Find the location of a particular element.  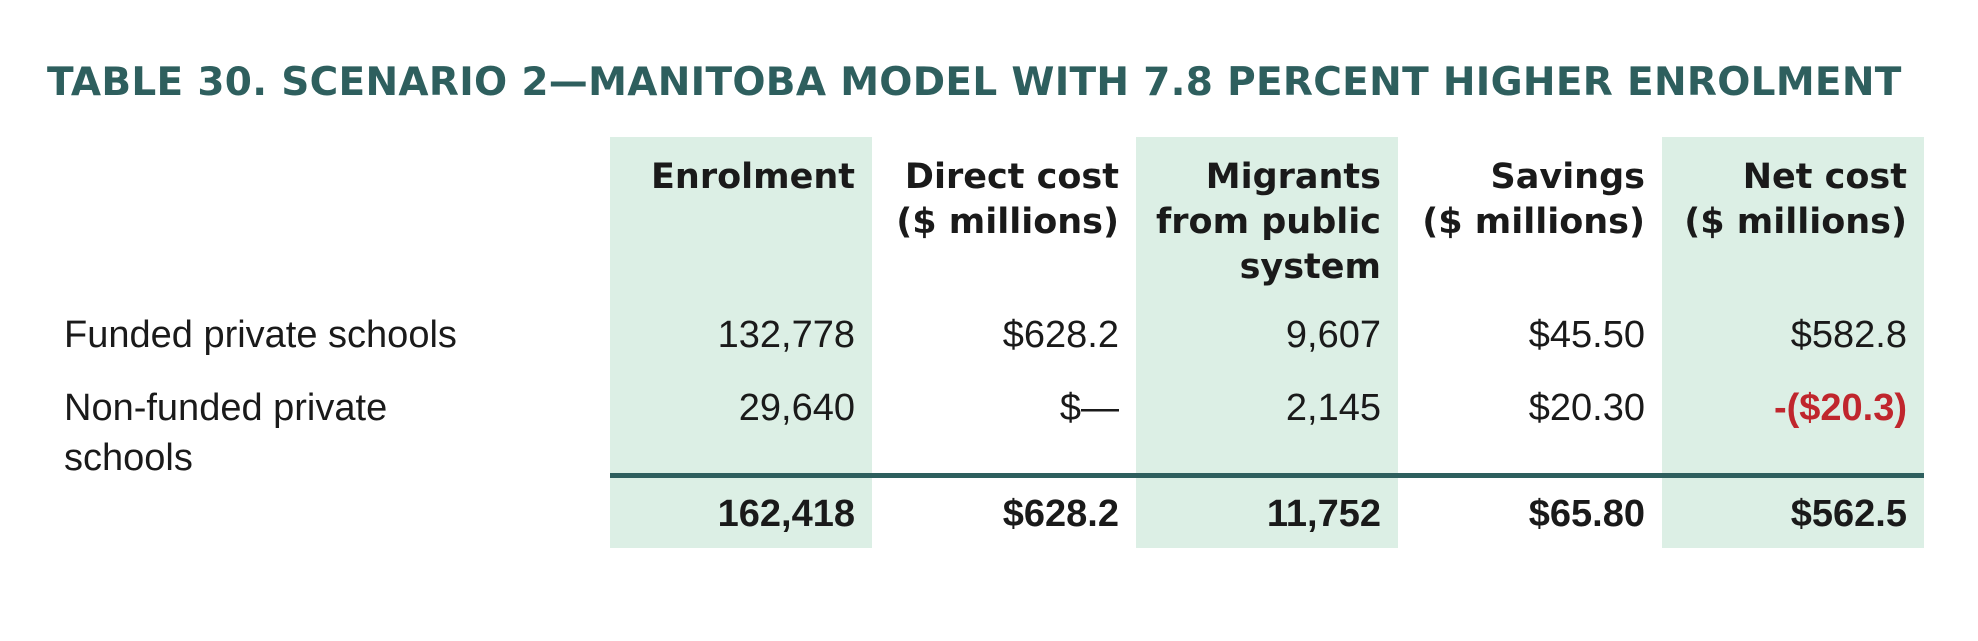

total-direct-cost: $628.2 is located at coordinates (1060, 514).